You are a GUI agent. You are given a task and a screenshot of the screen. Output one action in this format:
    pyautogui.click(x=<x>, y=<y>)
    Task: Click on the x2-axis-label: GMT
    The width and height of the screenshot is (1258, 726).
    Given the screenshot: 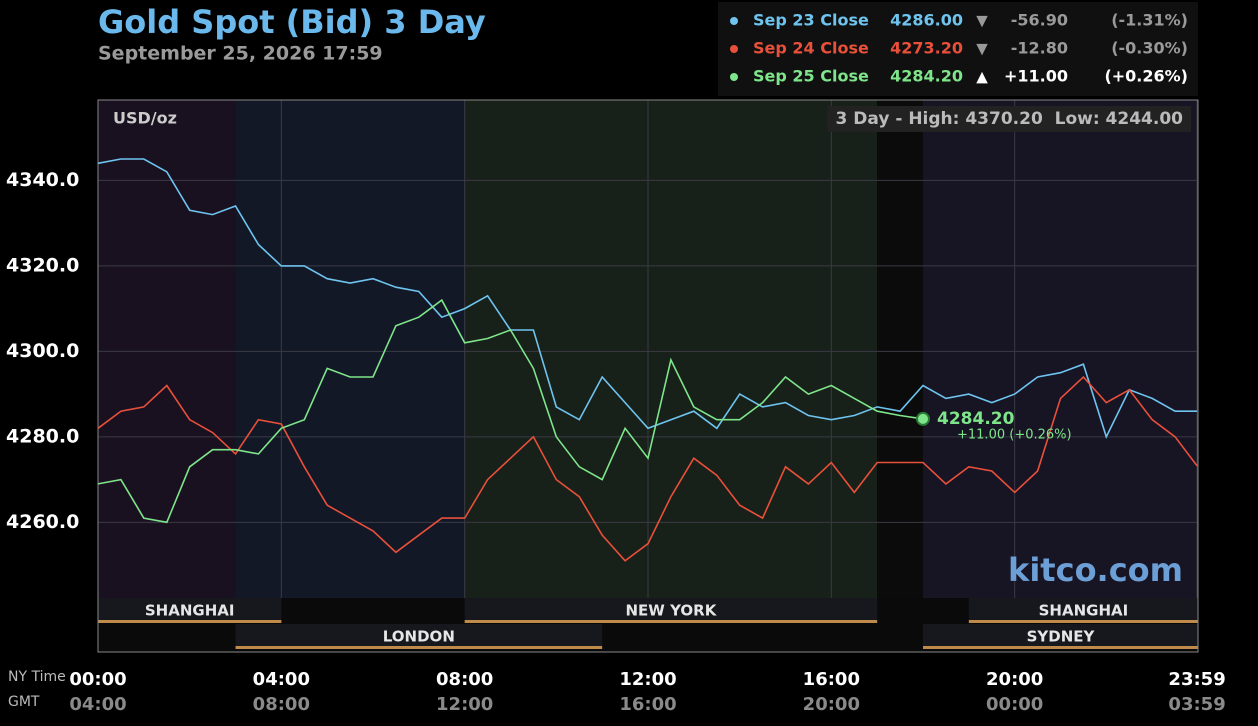 What is the action you would take?
    pyautogui.click(x=24, y=702)
    